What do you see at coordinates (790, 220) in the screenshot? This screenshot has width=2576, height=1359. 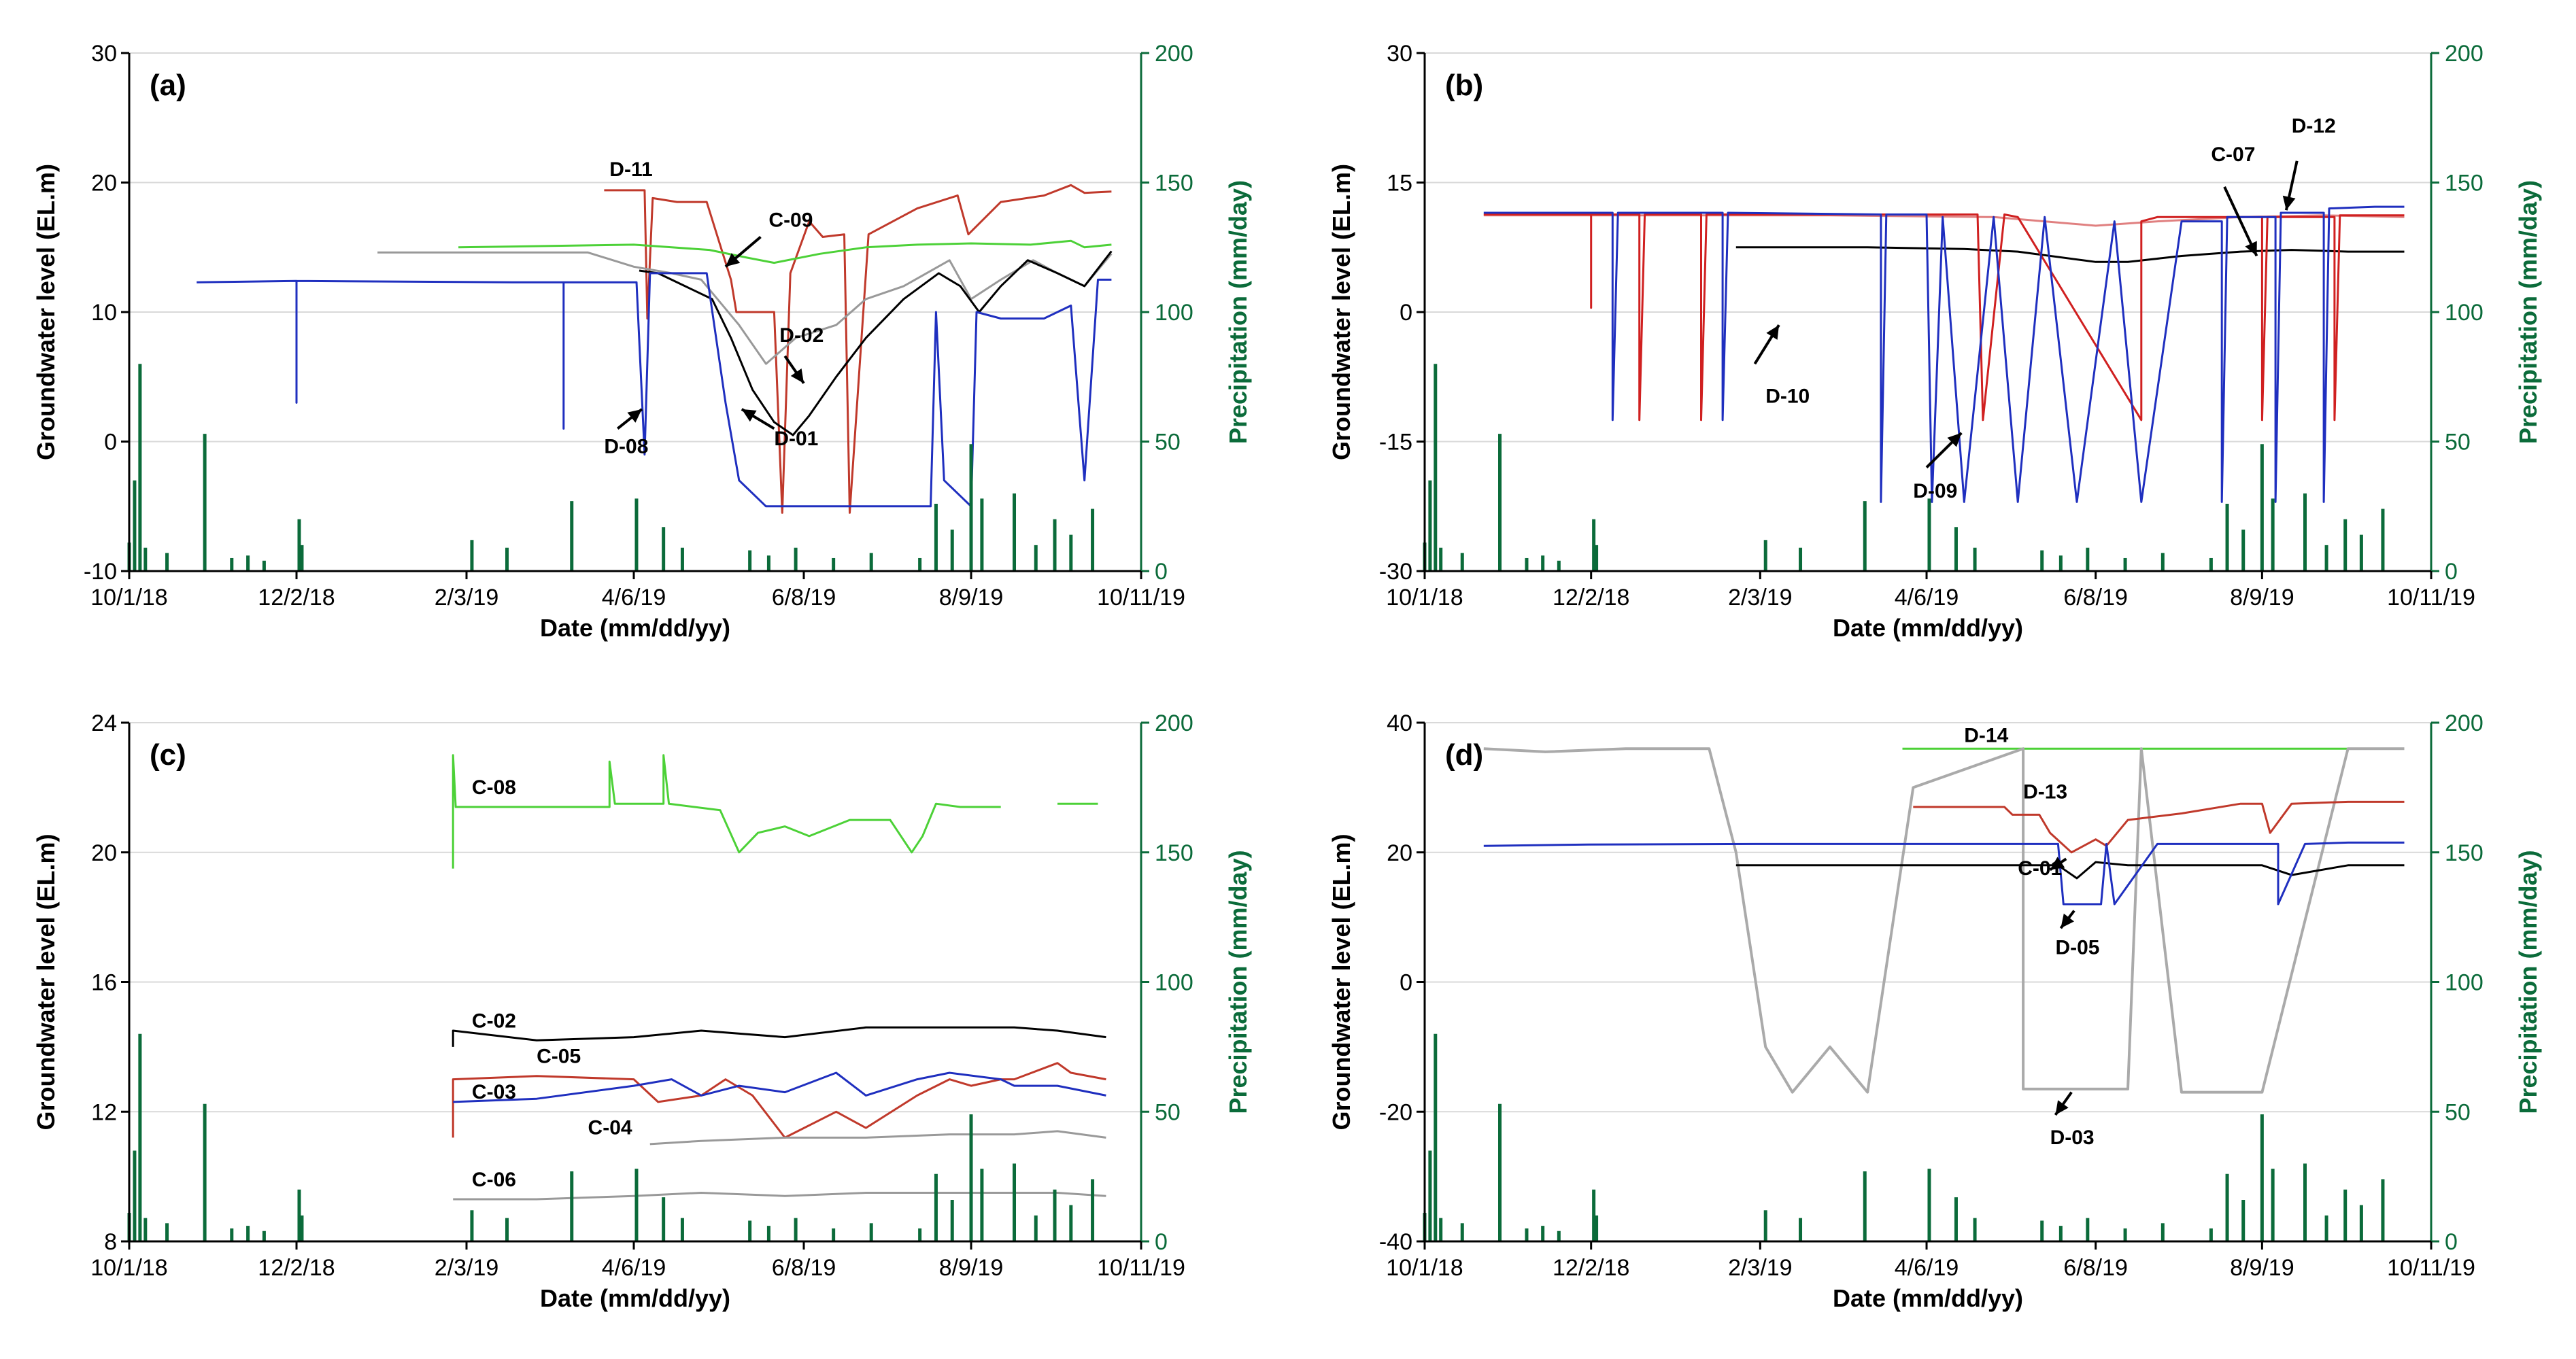 I see `annotation-c-09: C-09` at bounding box center [790, 220].